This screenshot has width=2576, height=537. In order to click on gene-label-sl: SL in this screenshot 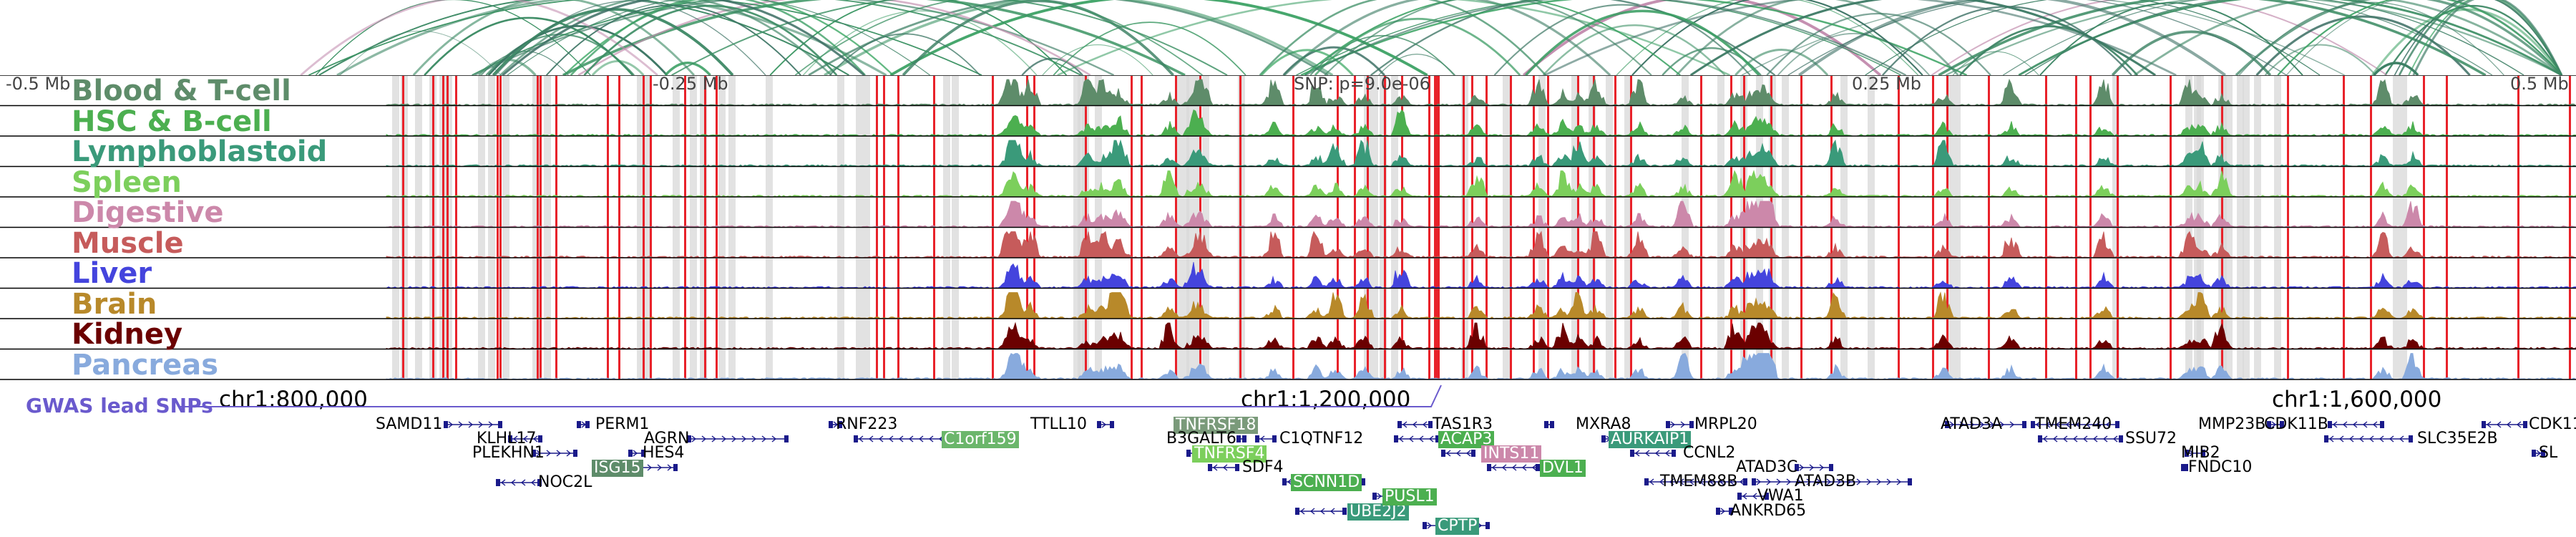, I will do `click(2548, 453)`.